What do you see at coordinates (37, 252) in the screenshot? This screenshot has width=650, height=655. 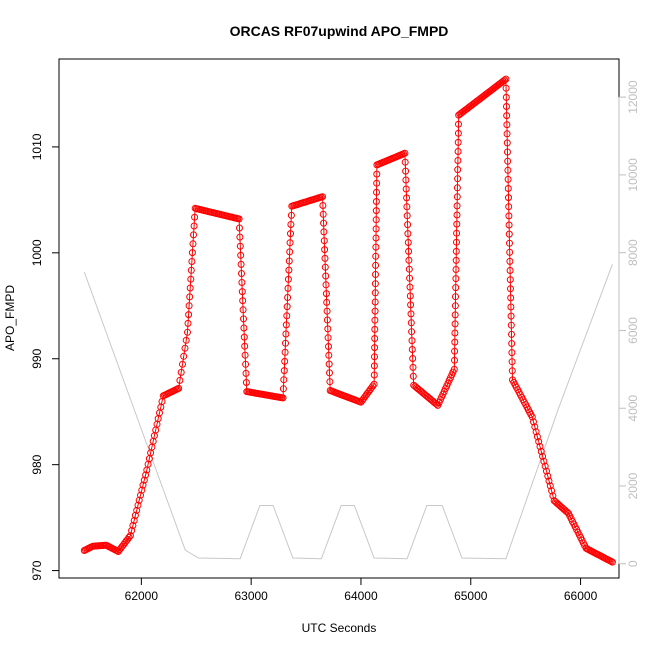 I see `y-tick-label: 1000` at bounding box center [37, 252].